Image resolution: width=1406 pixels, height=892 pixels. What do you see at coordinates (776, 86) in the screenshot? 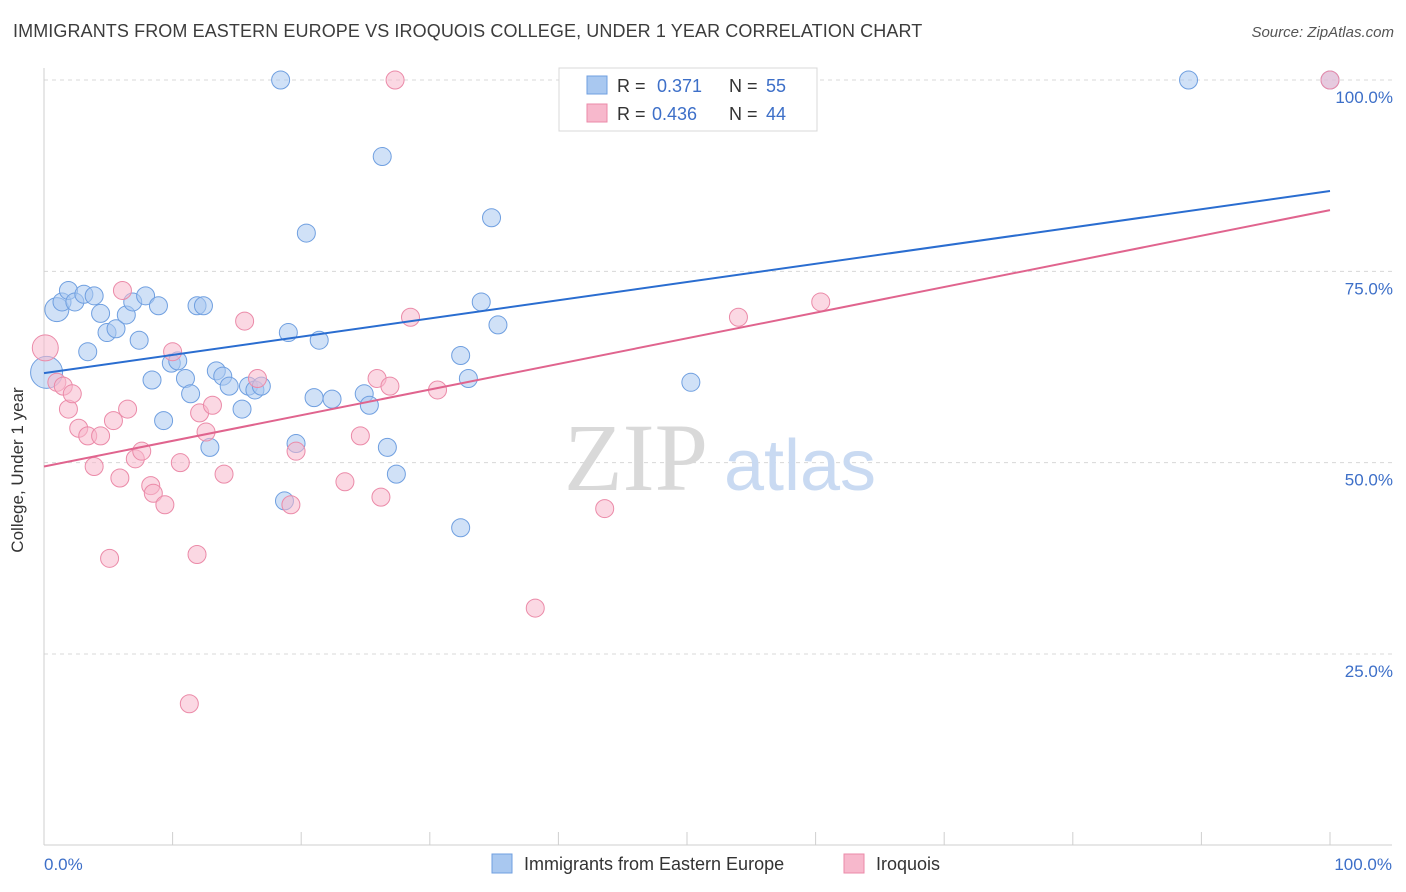
I see `legend-n-value-blue: 55` at bounding box center [776, 86].